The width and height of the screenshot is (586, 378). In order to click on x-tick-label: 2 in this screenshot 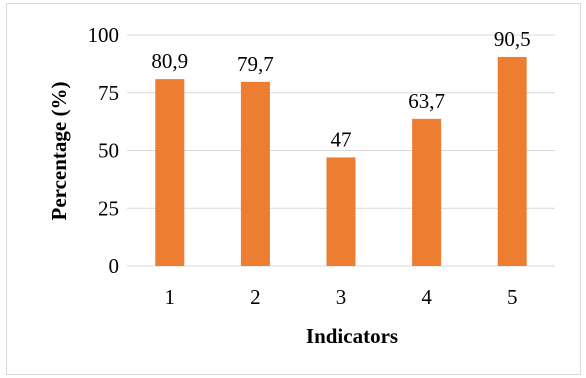, I will do `click(255, 297)`.